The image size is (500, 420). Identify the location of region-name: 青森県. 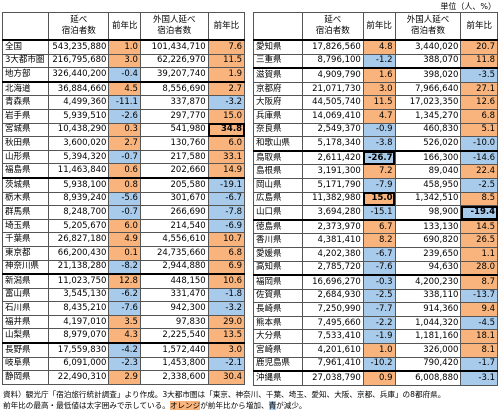
(25, 102).